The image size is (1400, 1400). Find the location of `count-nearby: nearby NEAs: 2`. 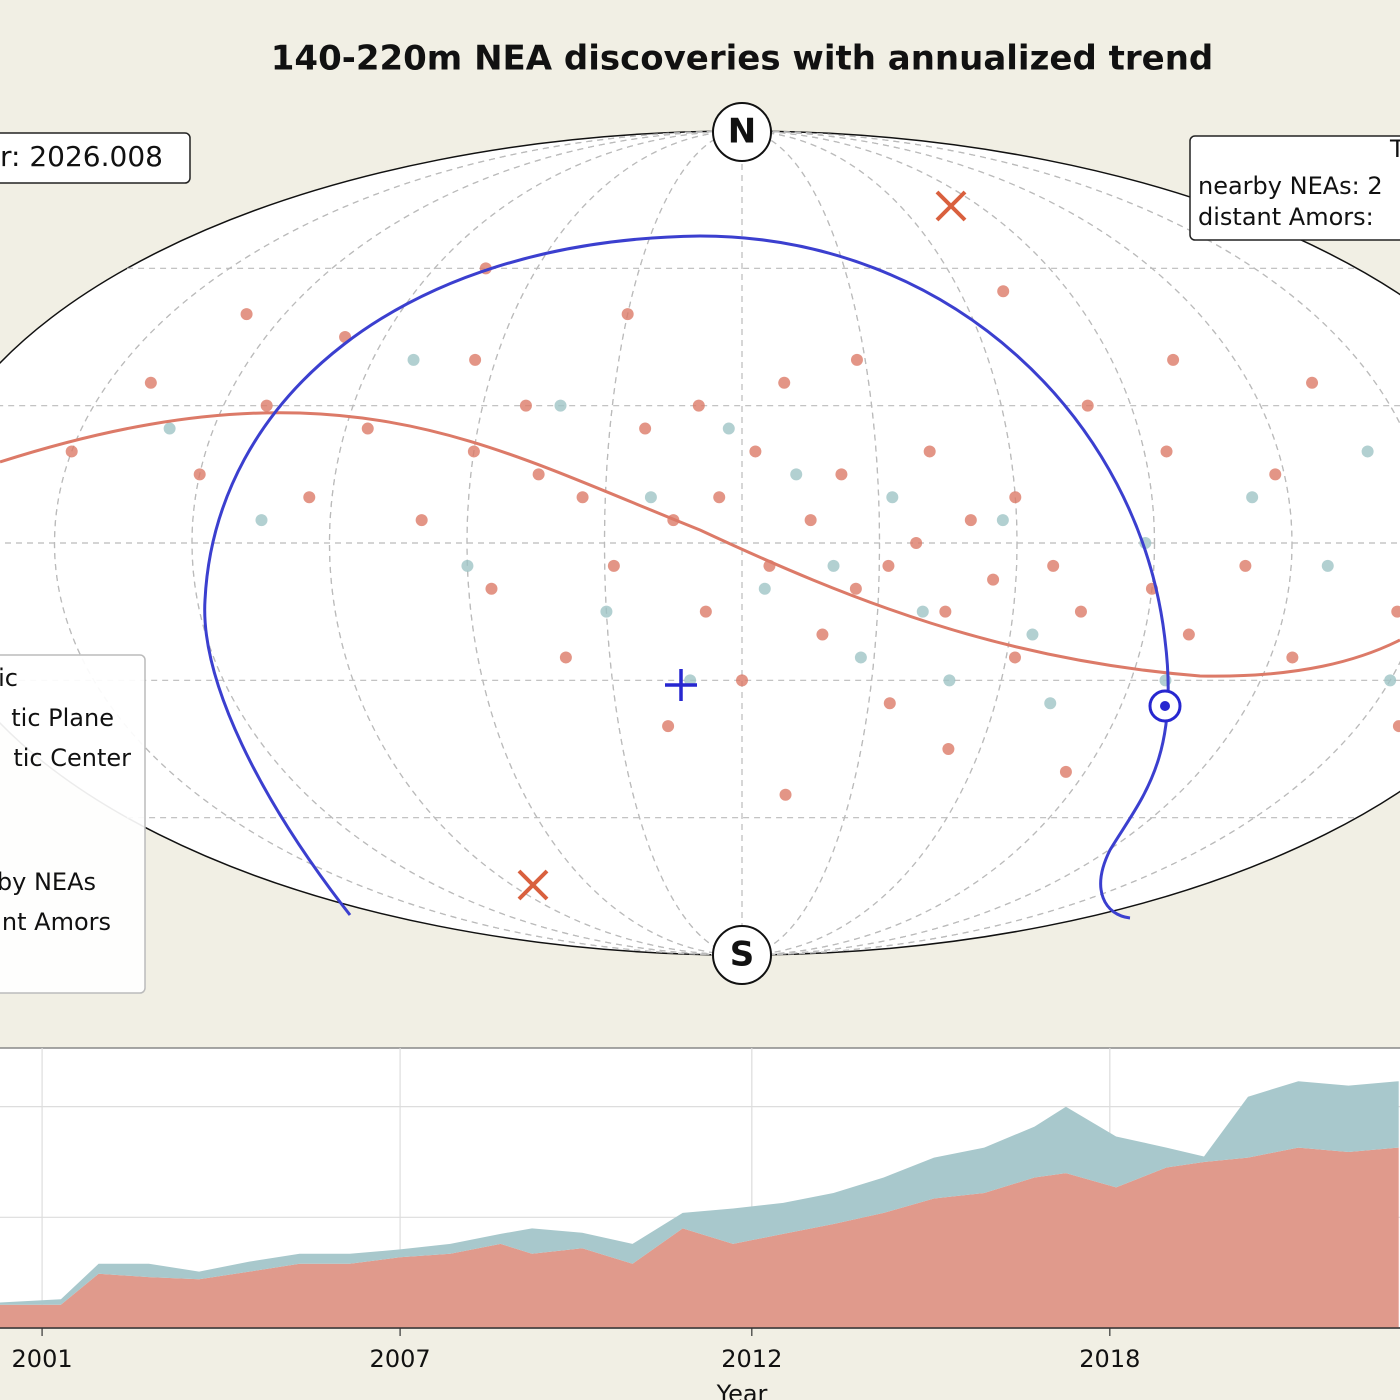

count-nearby: nearby NEAs: 2 is located at coordinates (1290, 186).